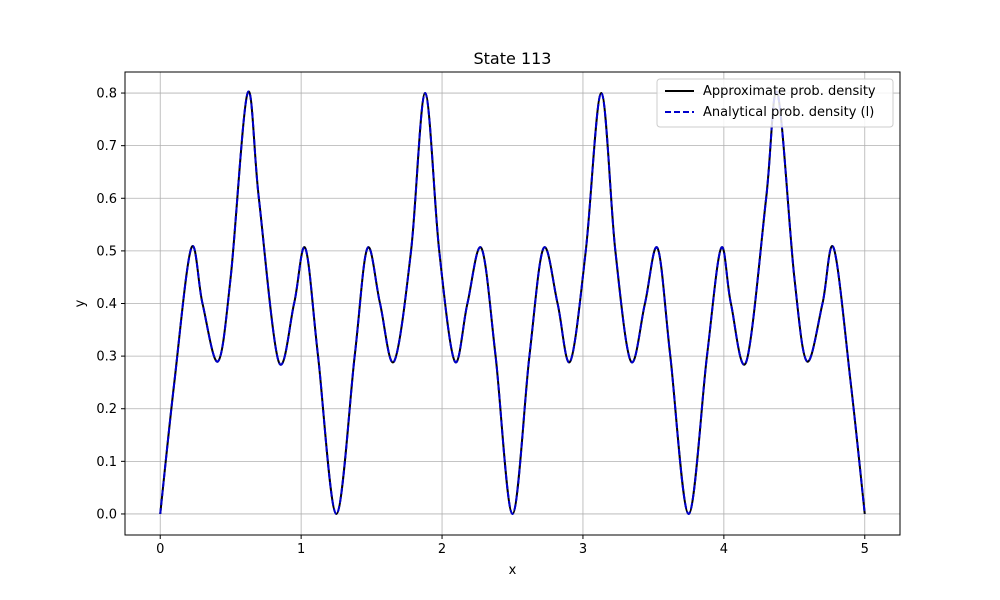  What do you see at coordinates (513, 570) in the screenshot?
I see `x-axis-label: x` at bounding box center [513, 570].